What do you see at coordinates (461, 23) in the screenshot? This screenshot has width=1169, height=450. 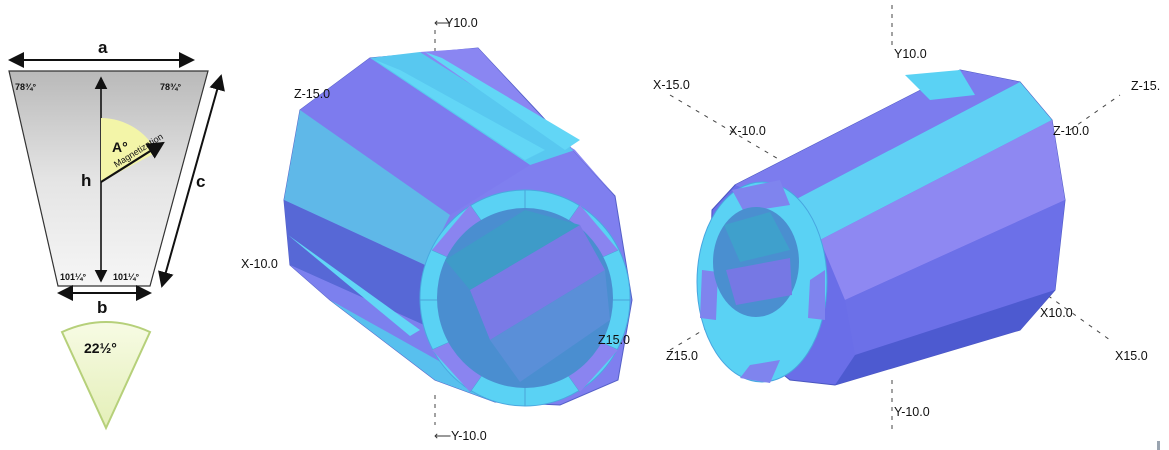 I see `left-axis-y-pos: Y10.0` at bounding box center [461, 23].